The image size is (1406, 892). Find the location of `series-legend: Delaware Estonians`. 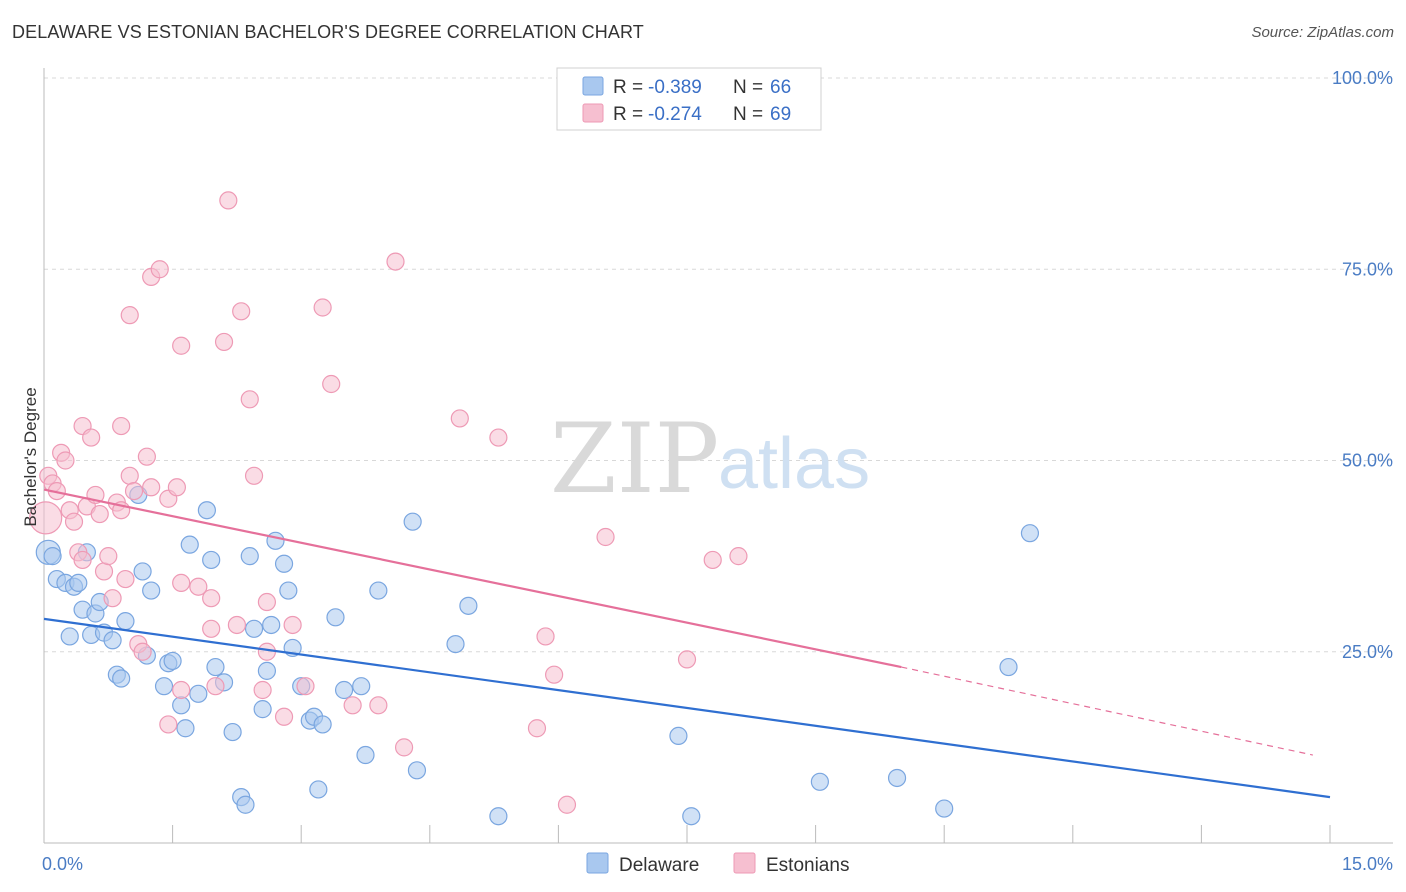

series-legend: Delaware Estonians is located at coordinates (717, 864).